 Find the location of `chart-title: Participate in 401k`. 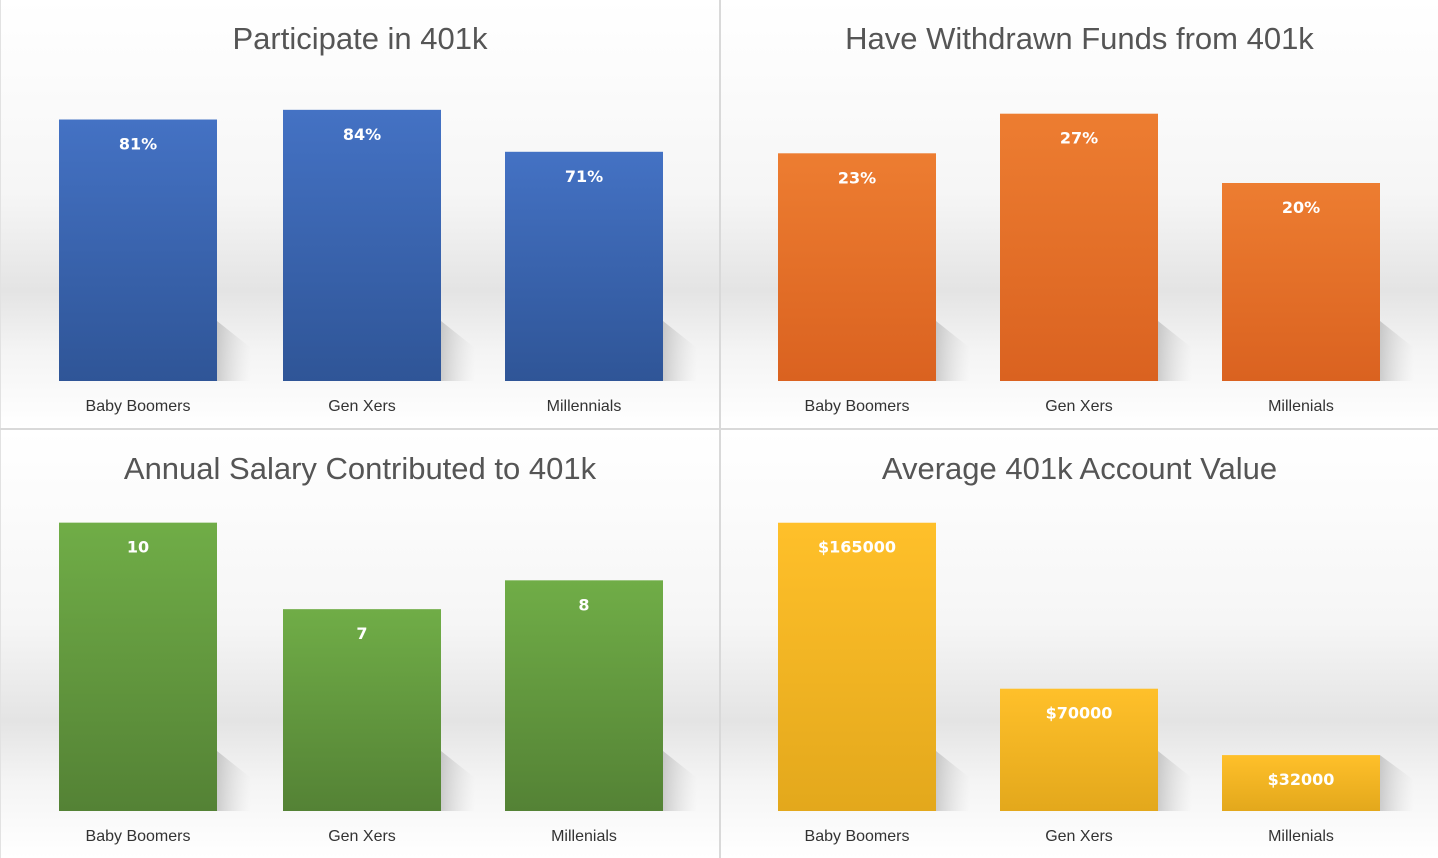

chart-title: Participate in 401k is located at coordinates (360, 38).